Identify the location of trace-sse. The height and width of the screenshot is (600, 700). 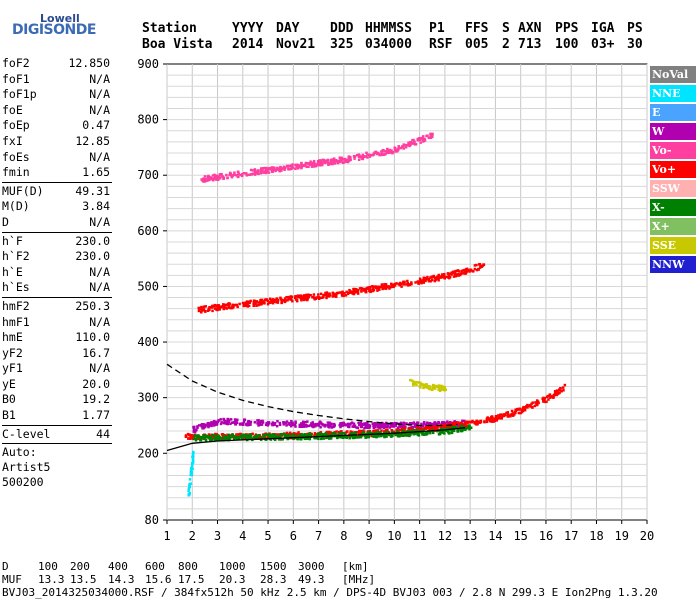
(428, 385).